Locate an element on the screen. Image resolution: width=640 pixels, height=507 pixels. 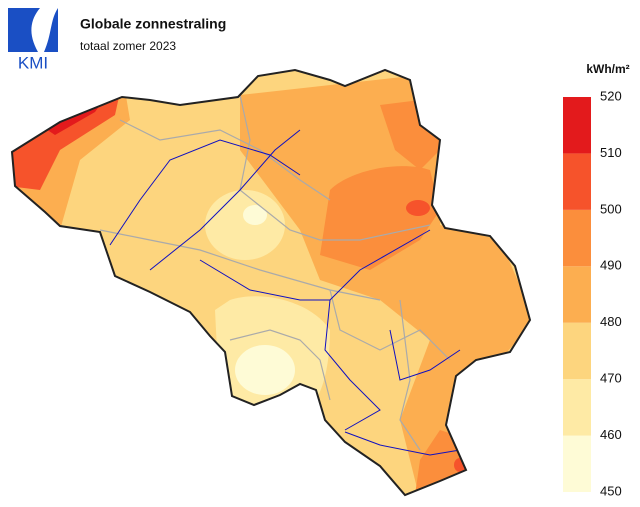
map-subtitle: totaal zomer 2023 is located at coordinates (128, 46).